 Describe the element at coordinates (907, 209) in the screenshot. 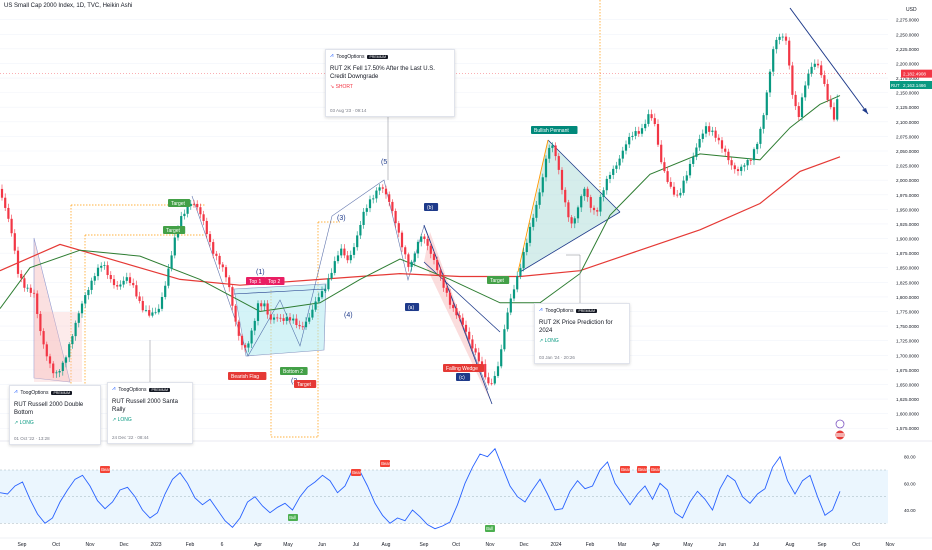

I see `price-tick-label: 1,950.0000` at that location.